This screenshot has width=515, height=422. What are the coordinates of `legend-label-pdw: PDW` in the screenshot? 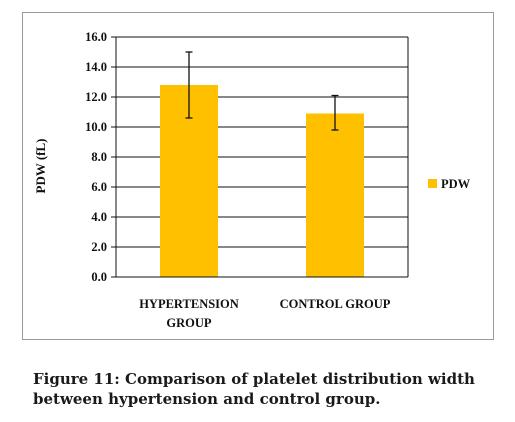 It's located at (456, 184).